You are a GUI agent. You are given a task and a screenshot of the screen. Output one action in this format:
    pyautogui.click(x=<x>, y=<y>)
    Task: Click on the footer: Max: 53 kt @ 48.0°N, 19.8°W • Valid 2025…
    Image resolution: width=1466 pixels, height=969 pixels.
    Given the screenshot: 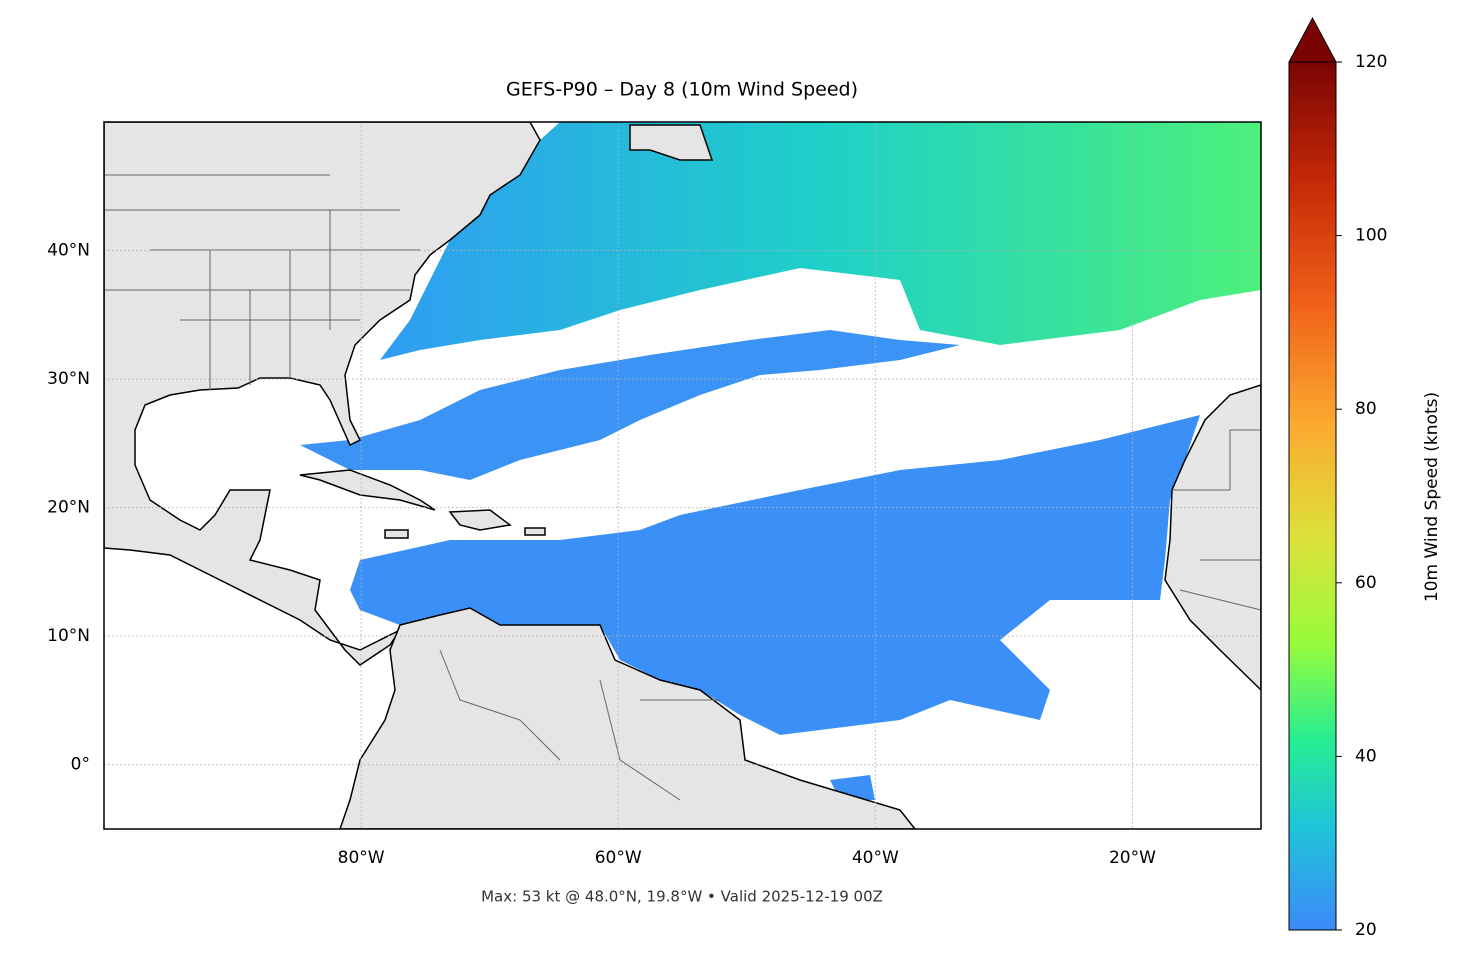 What is the action you would take?
    pyautogui.click(x=682, y=897)
    